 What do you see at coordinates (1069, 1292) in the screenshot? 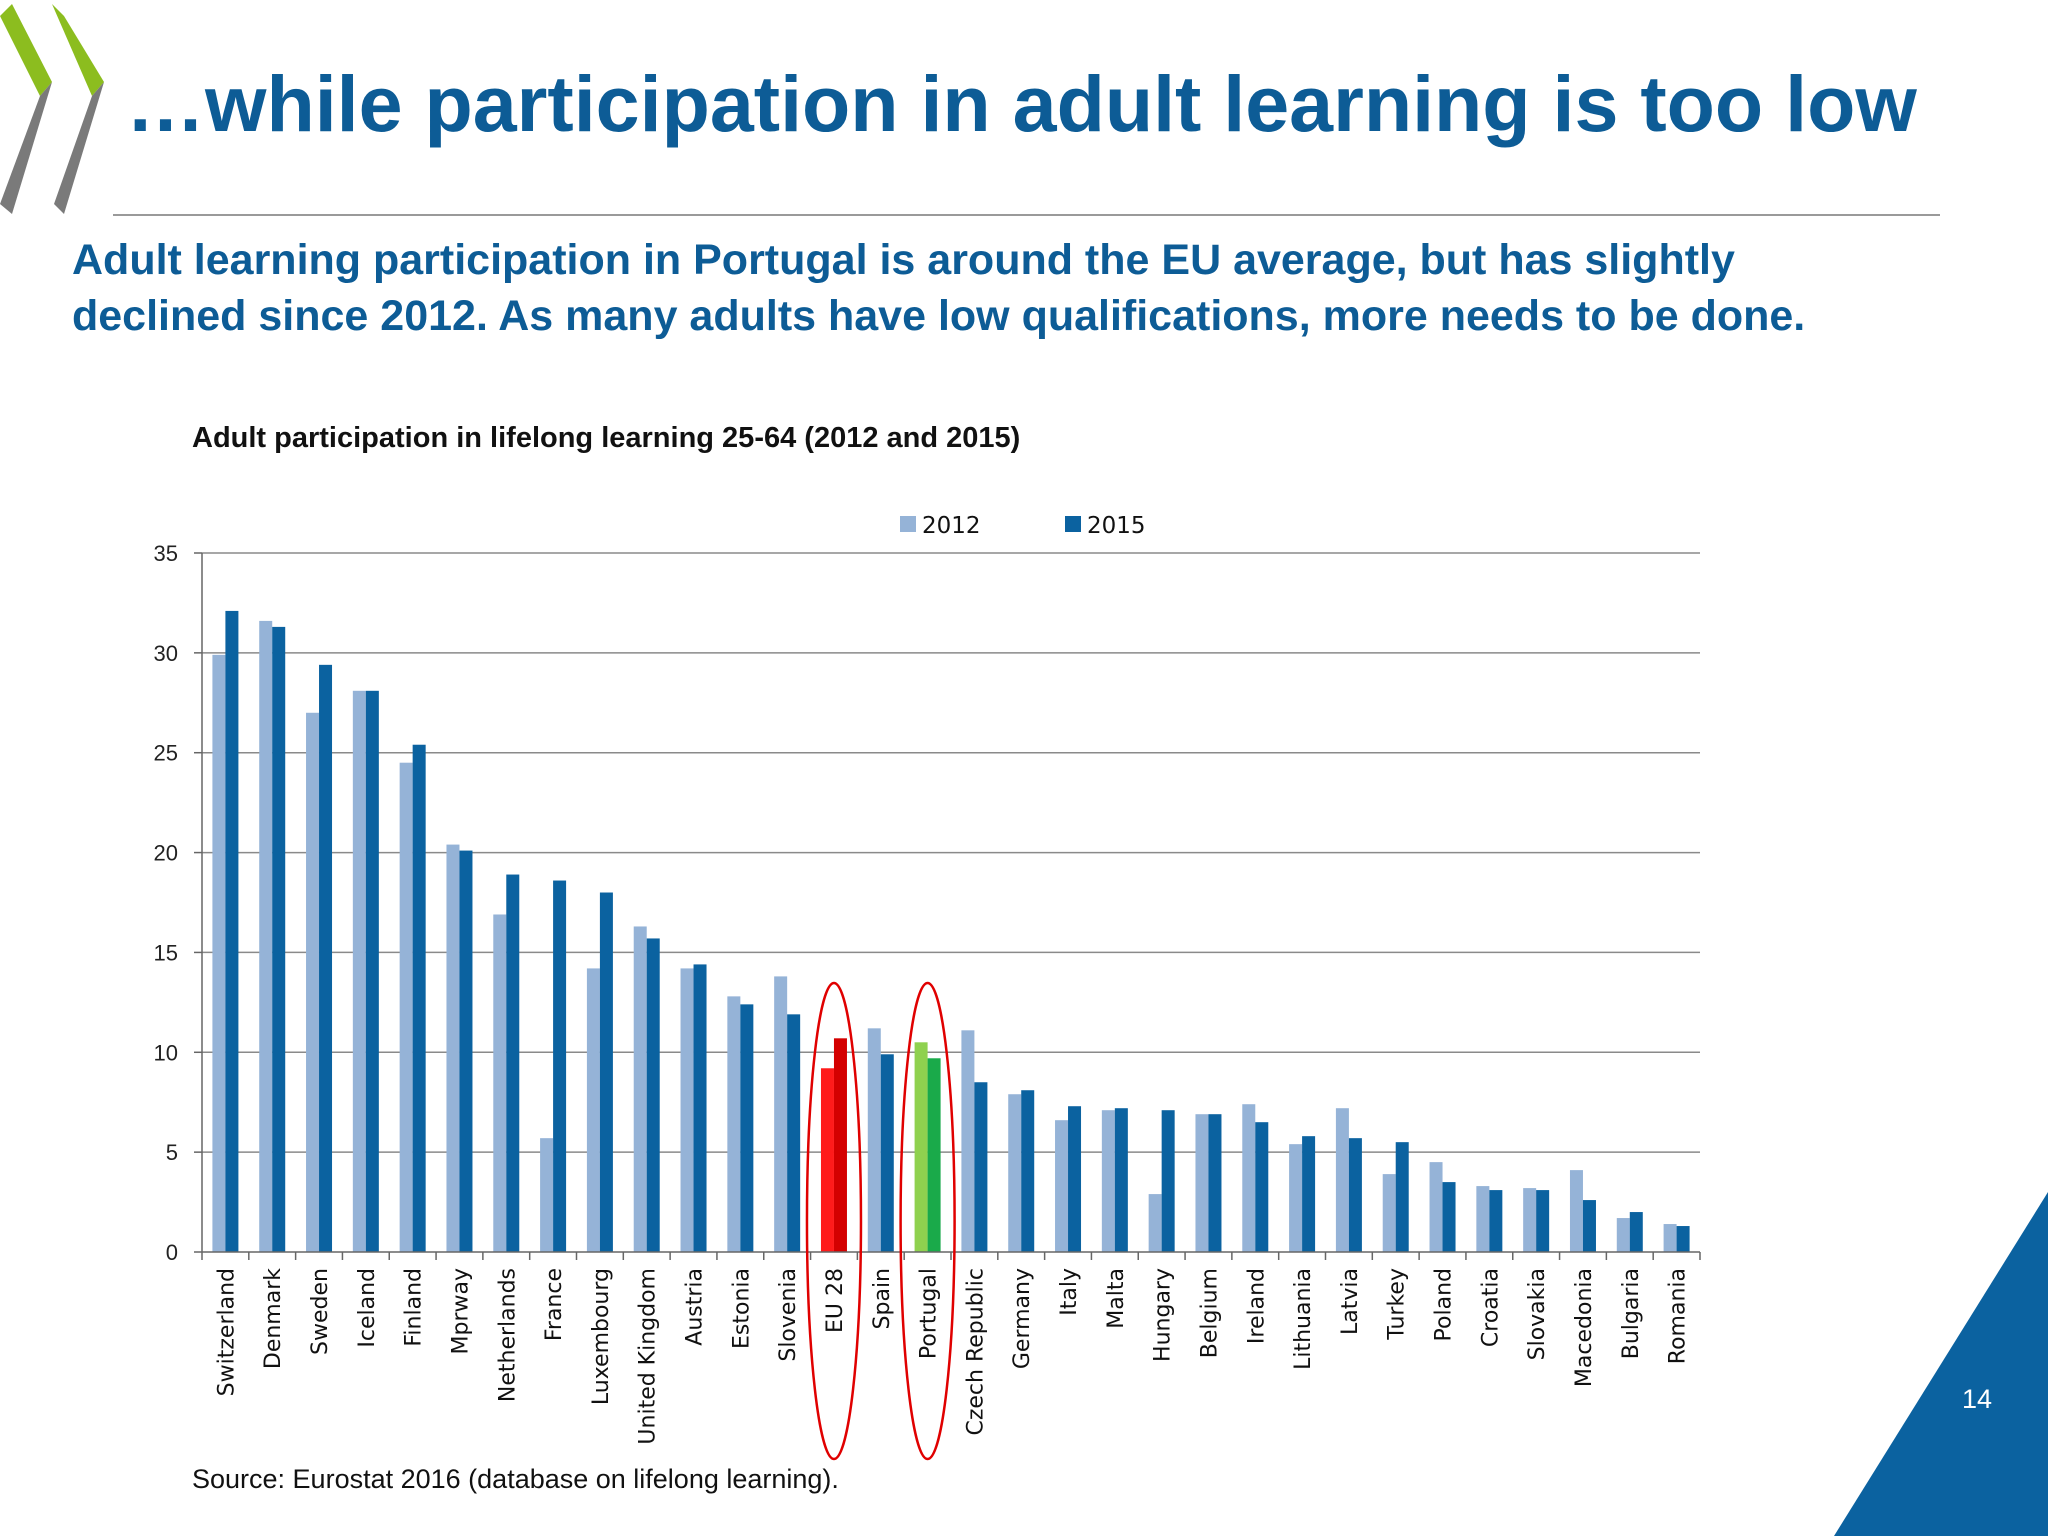
I see `x-label-italy: Italy` at bounding box center [1069, 1292].